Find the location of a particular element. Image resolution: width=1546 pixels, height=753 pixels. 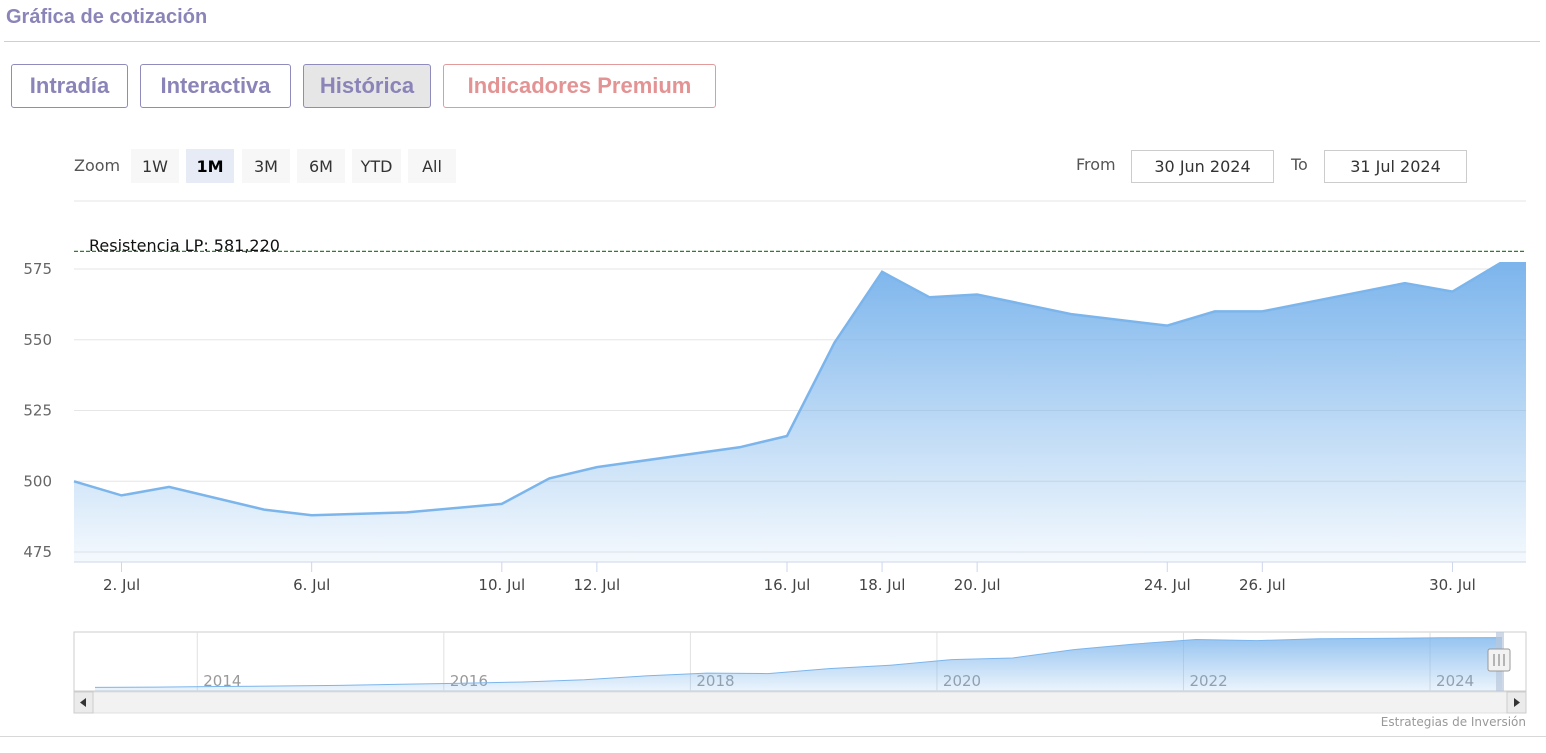

scrollbar-track is located at coordinates (800, 702).